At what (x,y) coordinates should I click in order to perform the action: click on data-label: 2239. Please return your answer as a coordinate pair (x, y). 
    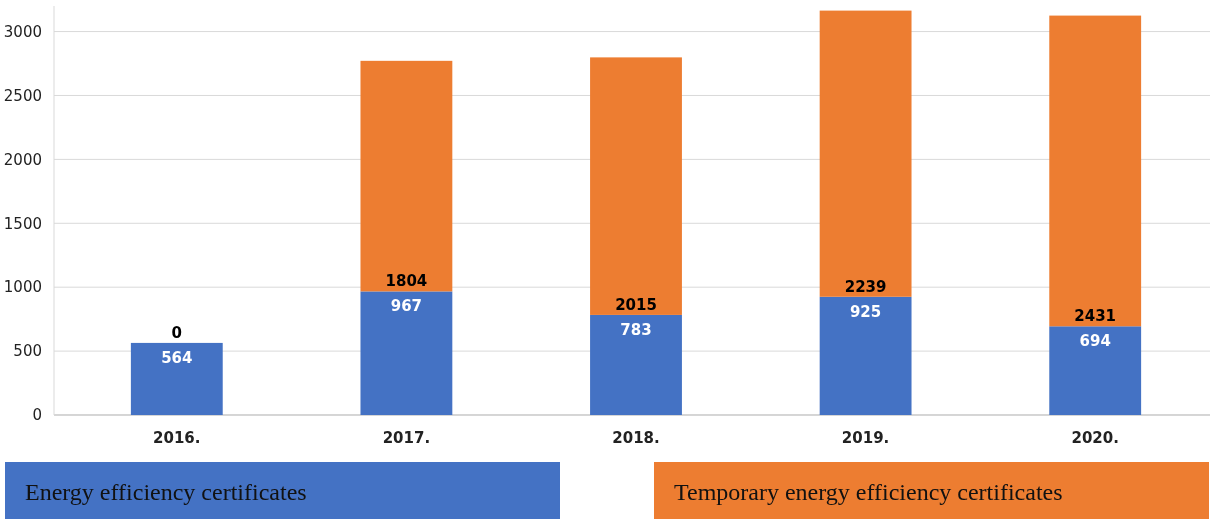
    Looking at the image, I should click on (865, 286).